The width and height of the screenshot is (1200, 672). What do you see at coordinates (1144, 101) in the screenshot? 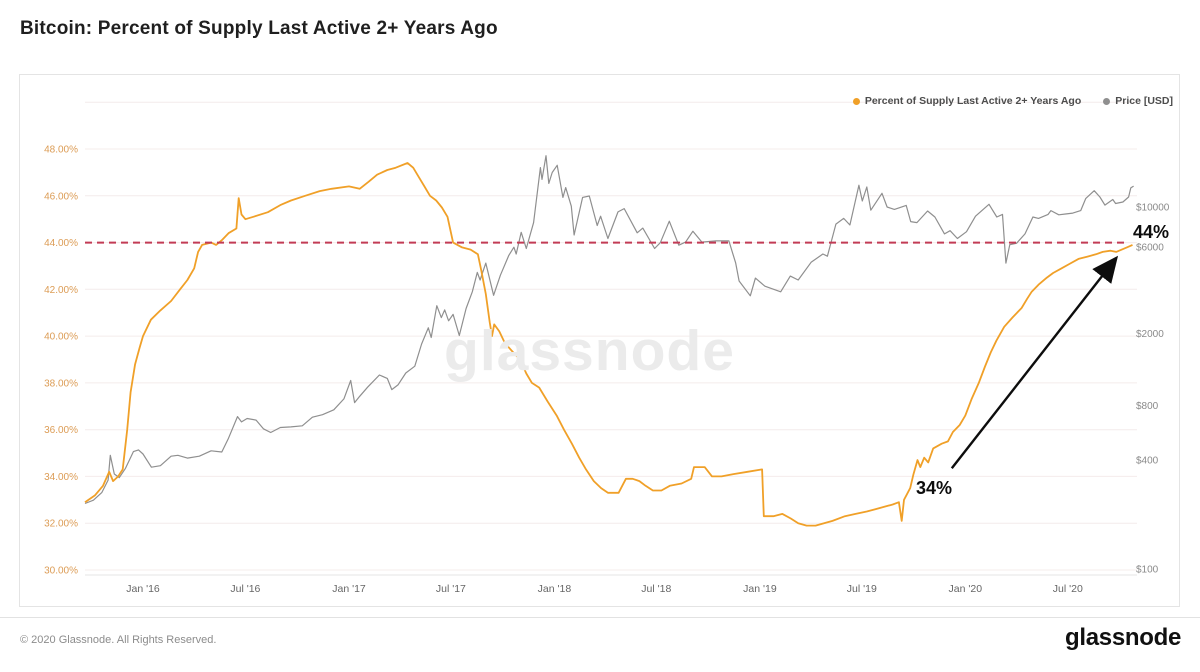
I see `legend-label-price: Price [USD]` at bounding box center [1144, 101].